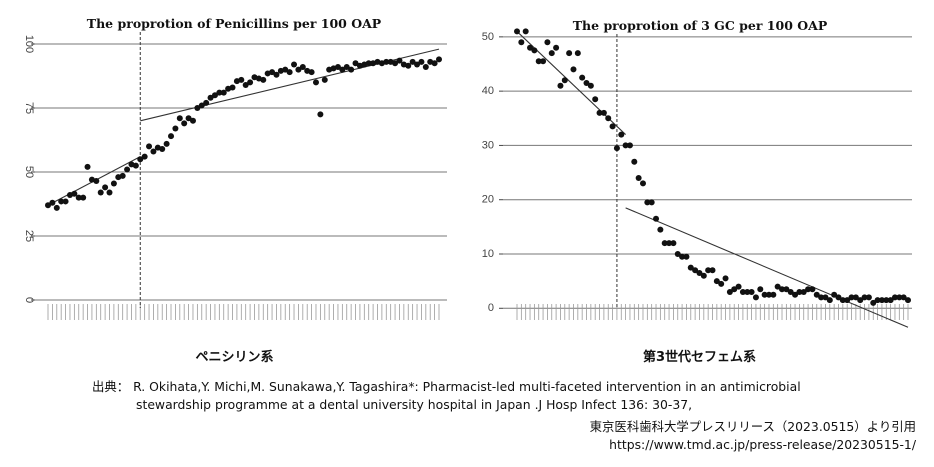 The image size is (934, 467). What do you see at coordinates (700, 25) in the screenshot?
I see `chart-title: The proprotion of 3 GC per 100 OAP` at bounding box center [700, 25].